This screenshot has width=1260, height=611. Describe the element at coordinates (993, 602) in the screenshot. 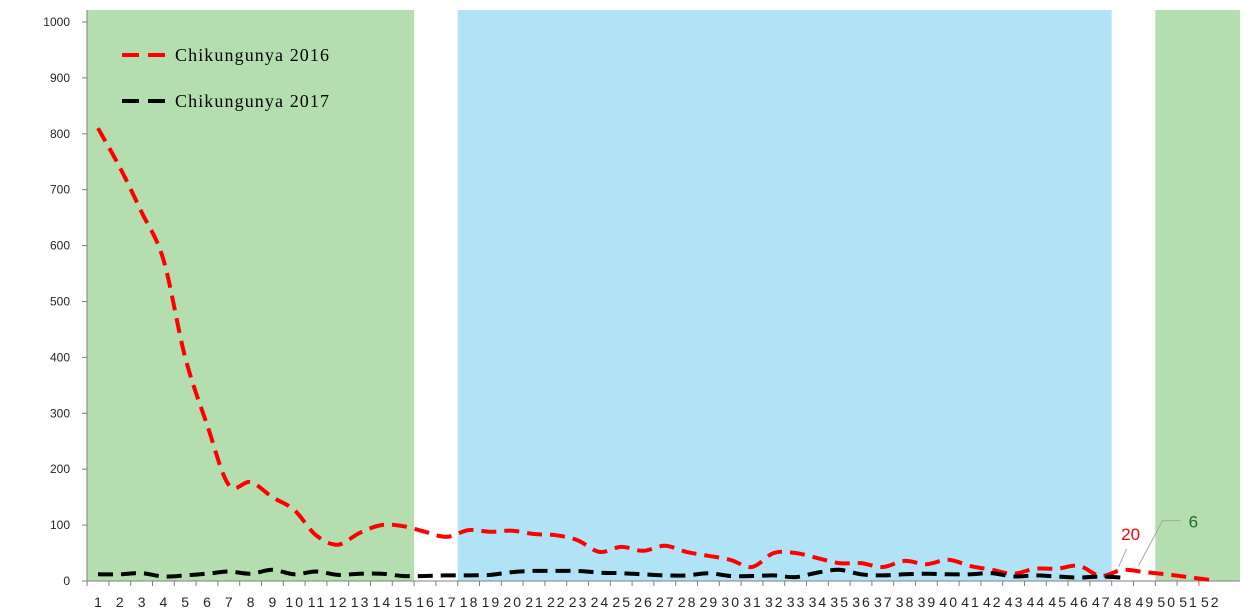

I see `x-tick-label: 42` at that location.